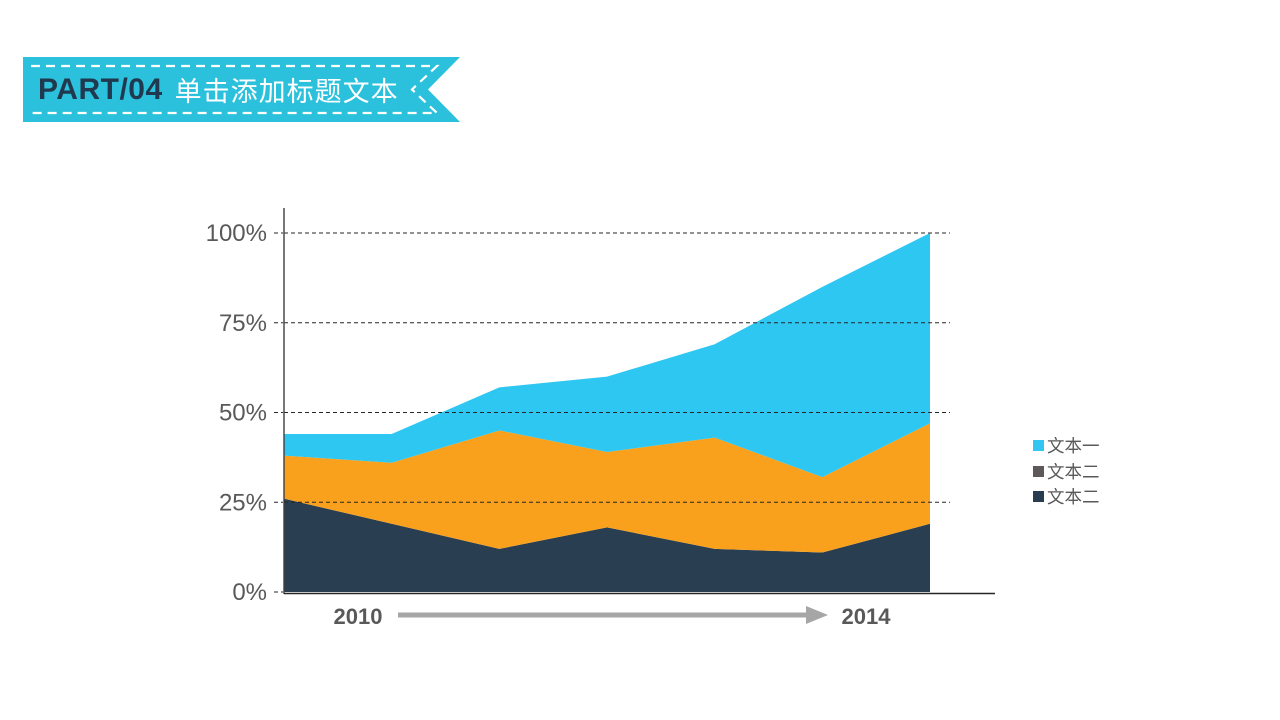 The height and width of the screenshot is (720, 1280). Describe the element at coordinates (1038, 497) in the screenshot. I see `legend-swatch-navy` at that location.